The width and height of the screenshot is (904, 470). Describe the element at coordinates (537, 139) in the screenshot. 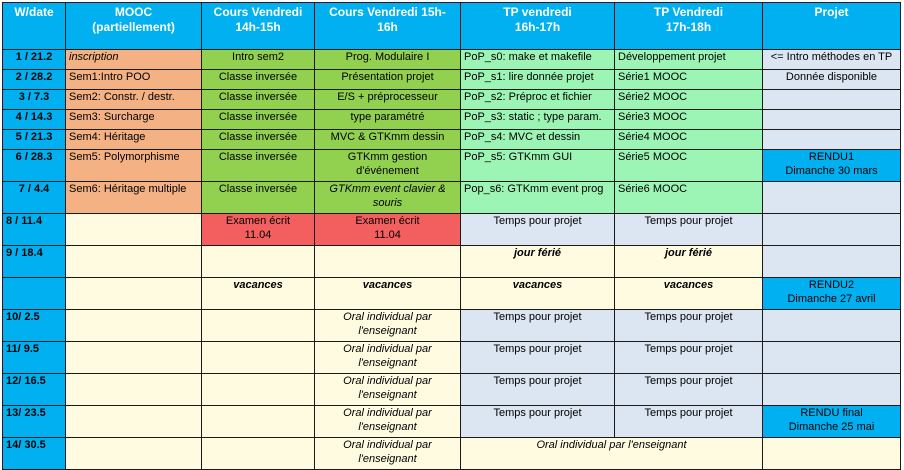

I see `tp1-cell: PoP_s4: MVC et dessin` at that location.